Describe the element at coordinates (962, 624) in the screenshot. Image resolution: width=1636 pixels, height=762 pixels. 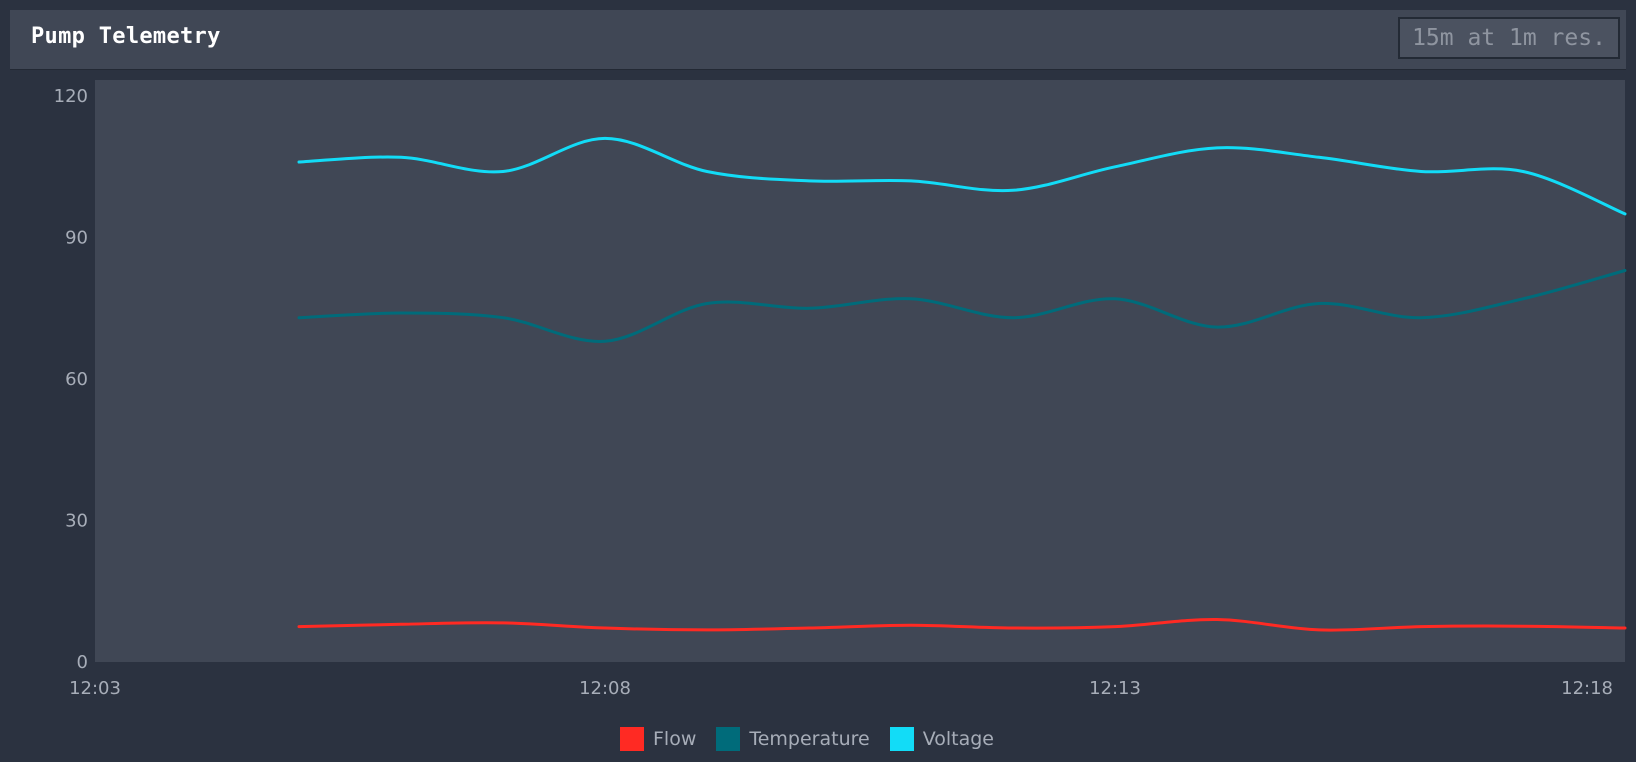
I see `series-line-flow` at that location.